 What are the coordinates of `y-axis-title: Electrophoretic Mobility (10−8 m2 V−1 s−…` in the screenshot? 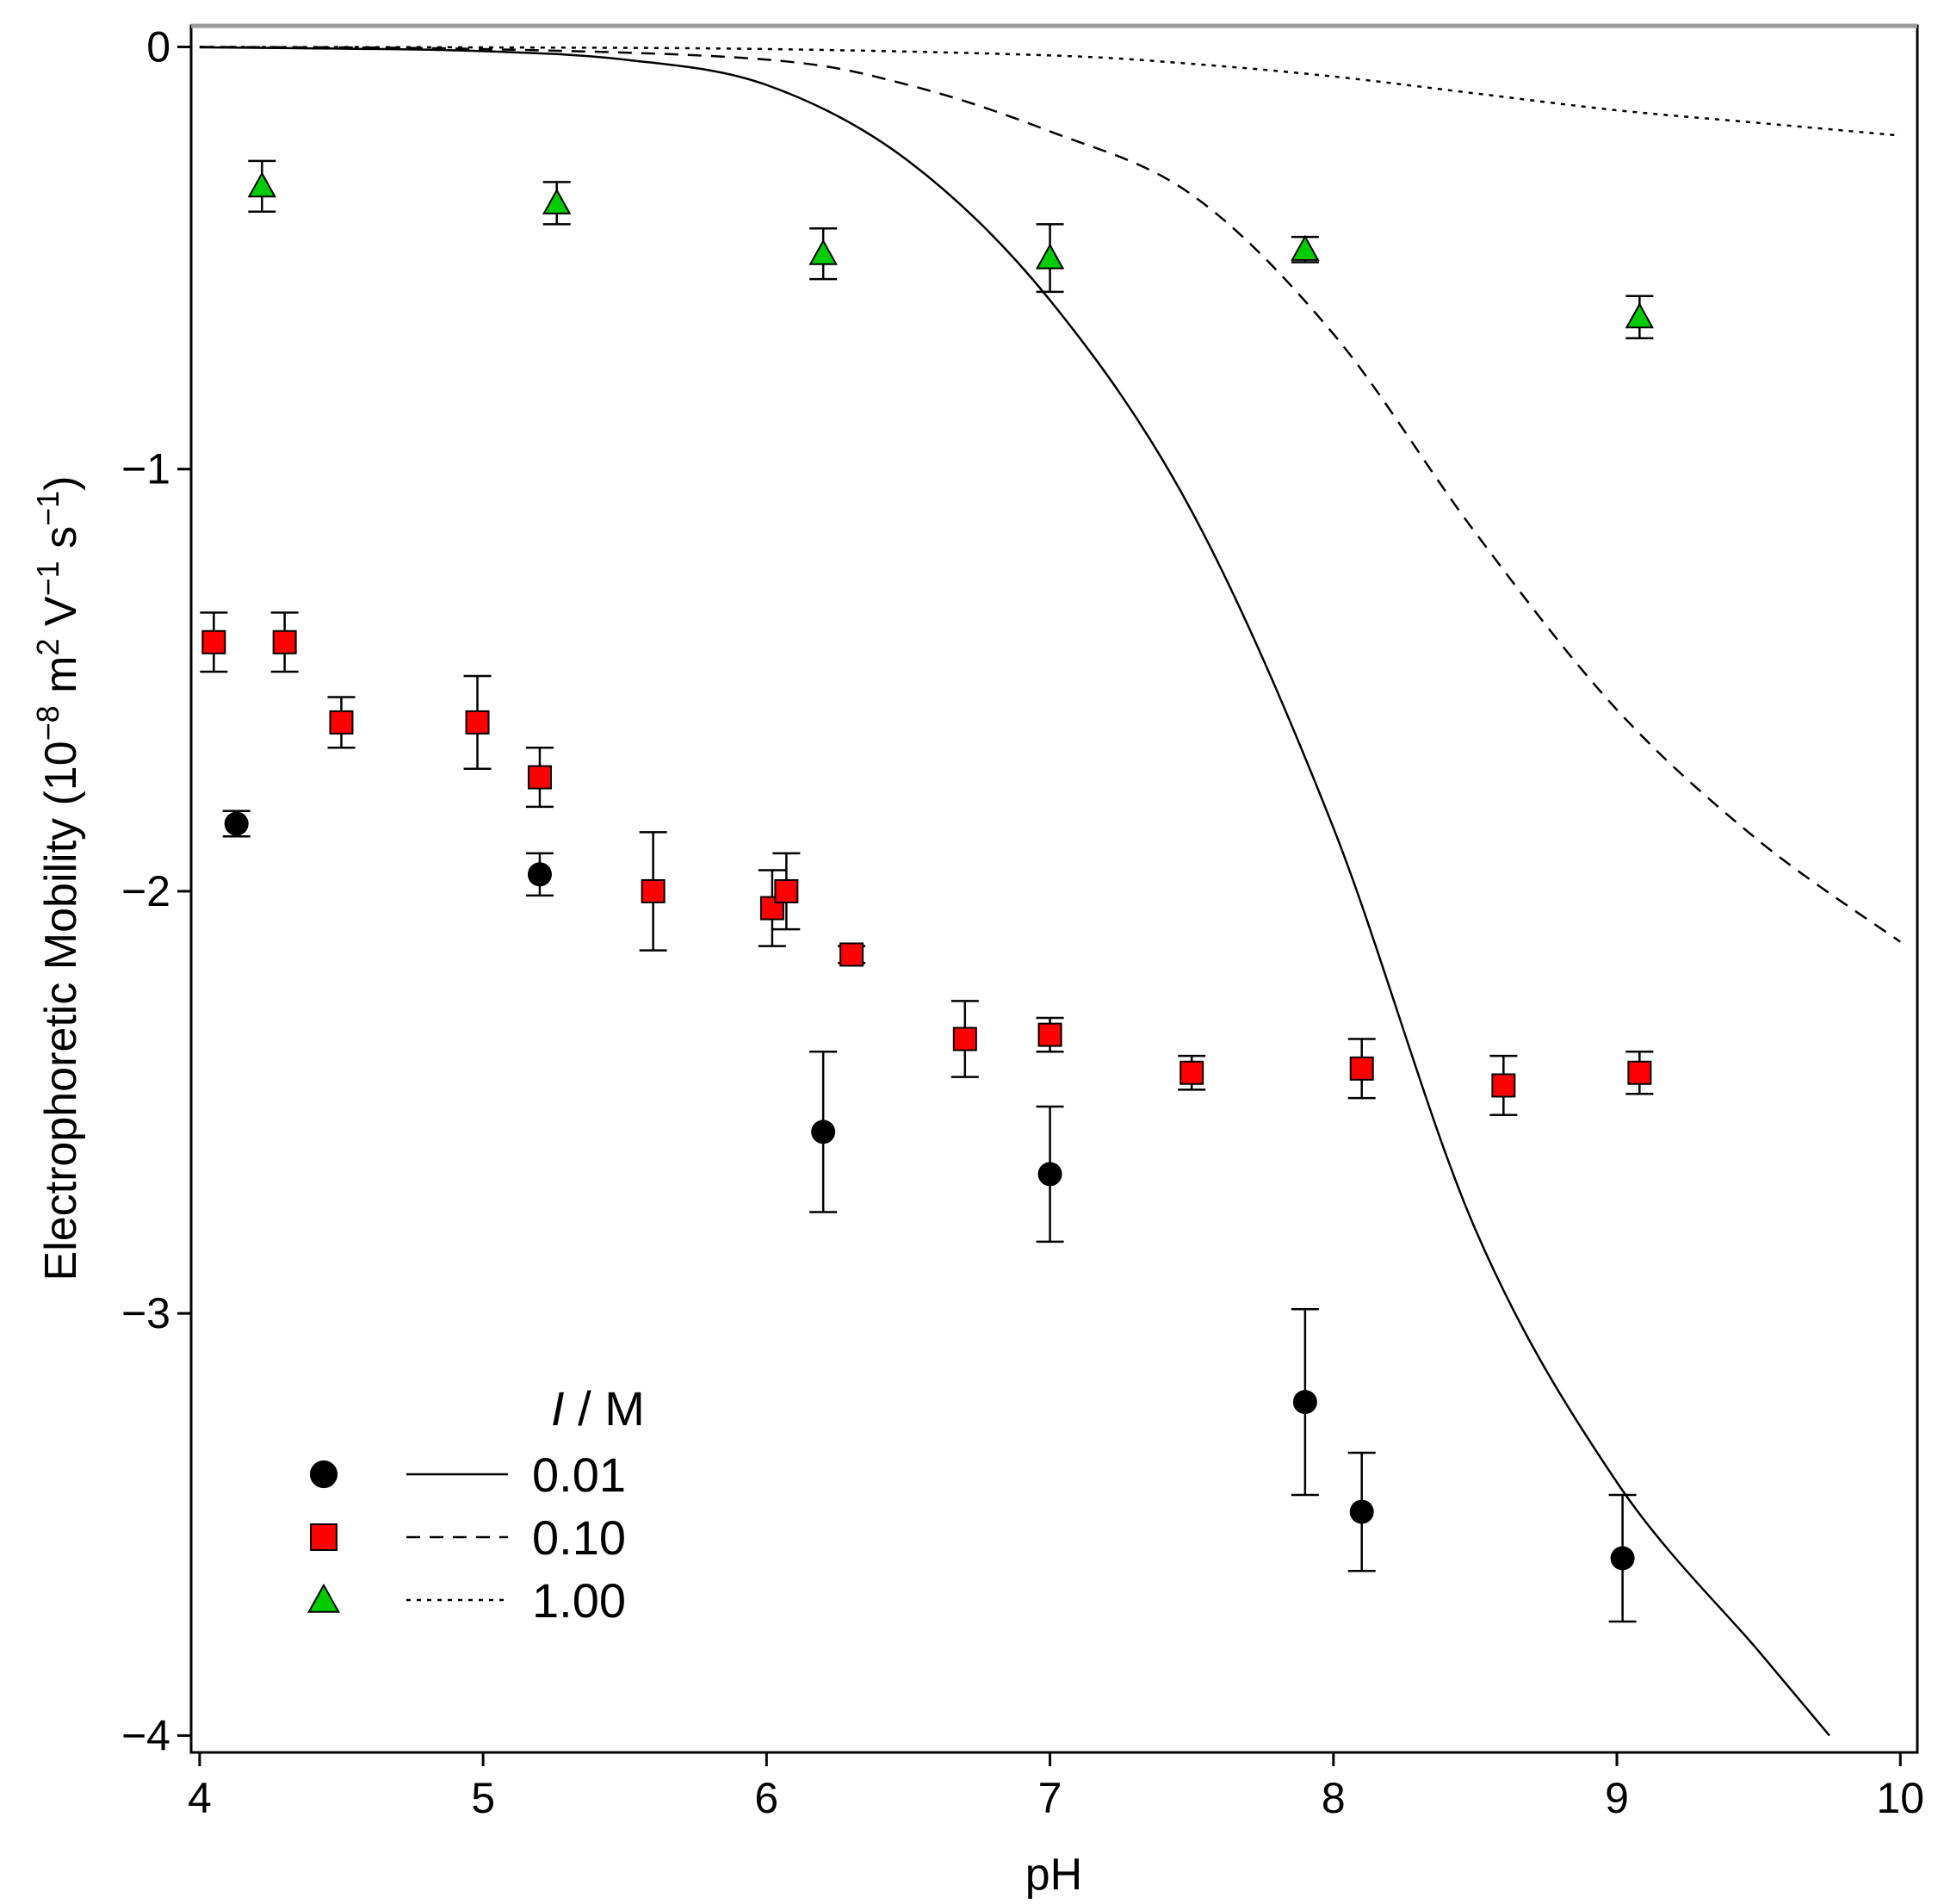 It's located at (58, 878).